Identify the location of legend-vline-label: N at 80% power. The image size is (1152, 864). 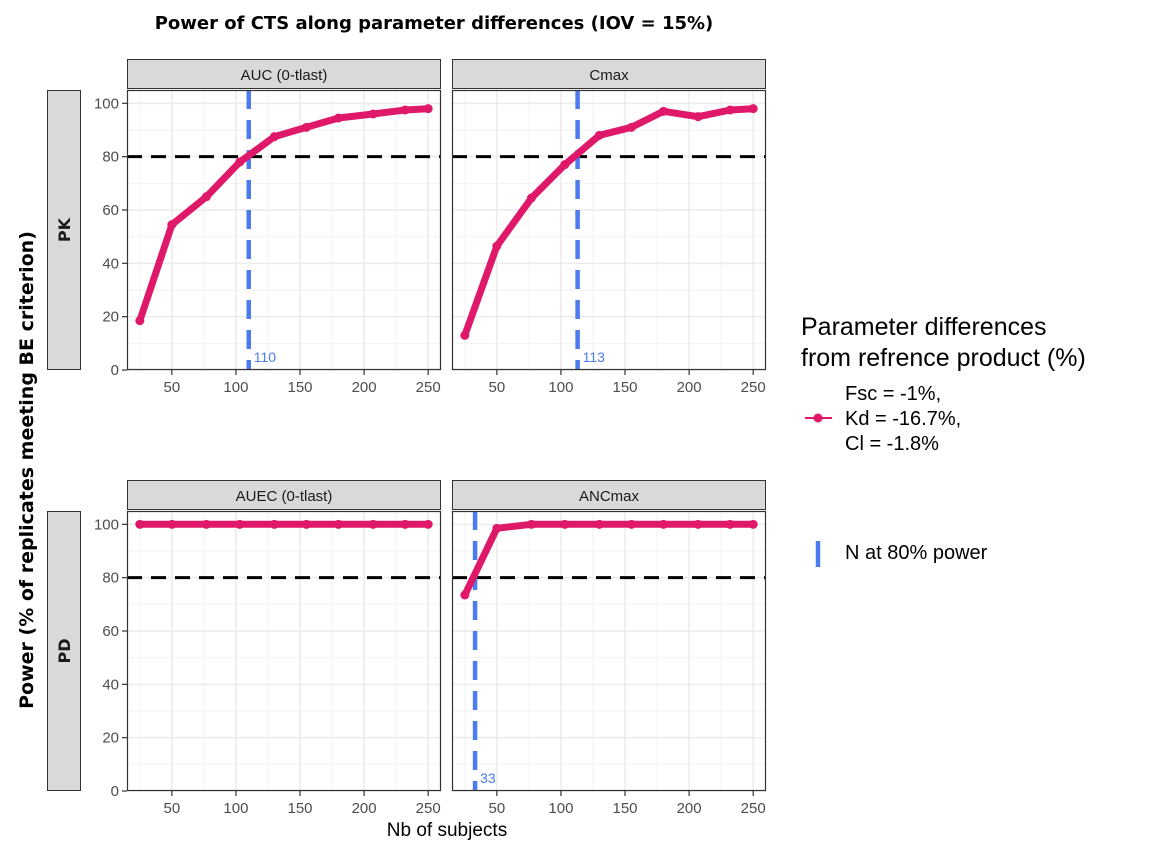
(916, 553).